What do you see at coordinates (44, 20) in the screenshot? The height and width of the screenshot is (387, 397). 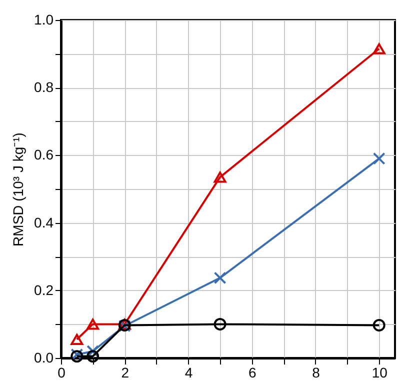 I see `y-tick-label: 1.0` at bounding box center [44, 20].